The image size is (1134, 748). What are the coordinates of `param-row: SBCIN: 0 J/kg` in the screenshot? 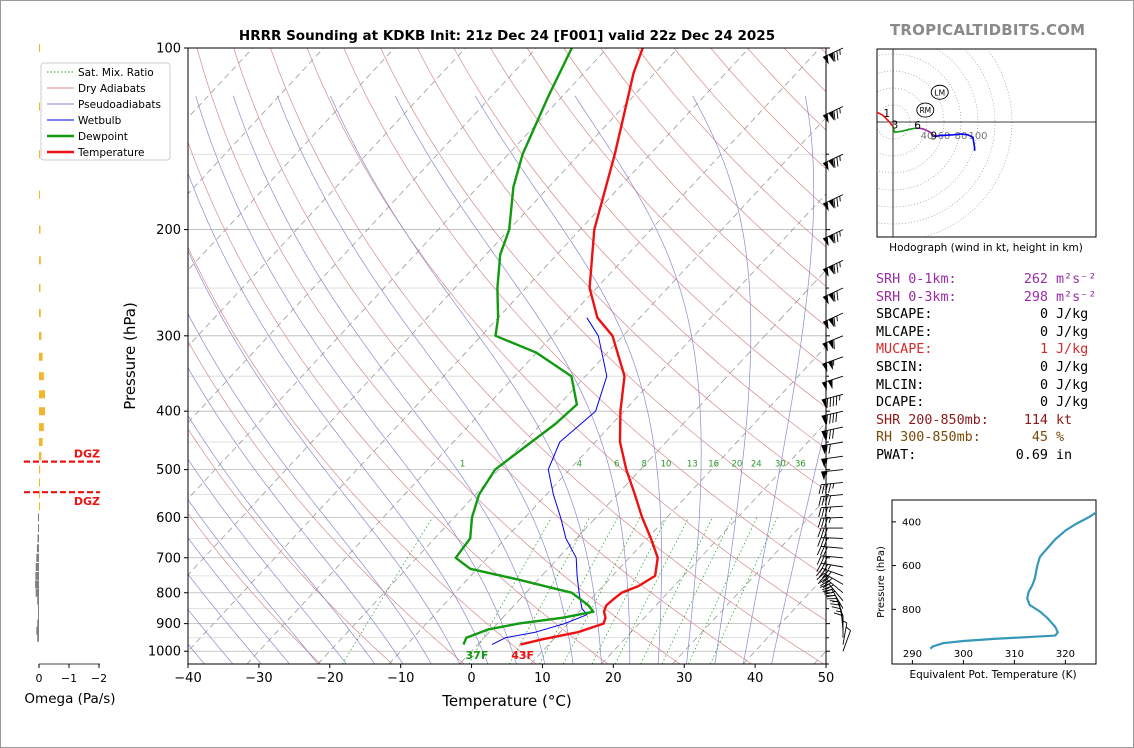 It's located at (996, 368).